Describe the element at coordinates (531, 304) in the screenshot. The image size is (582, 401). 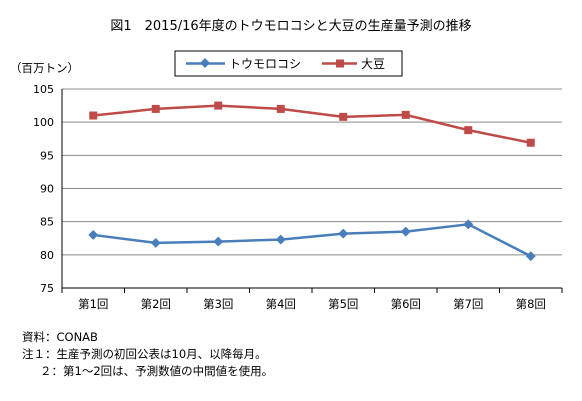
I see `x-tick-label-8: 第8回` at that location.